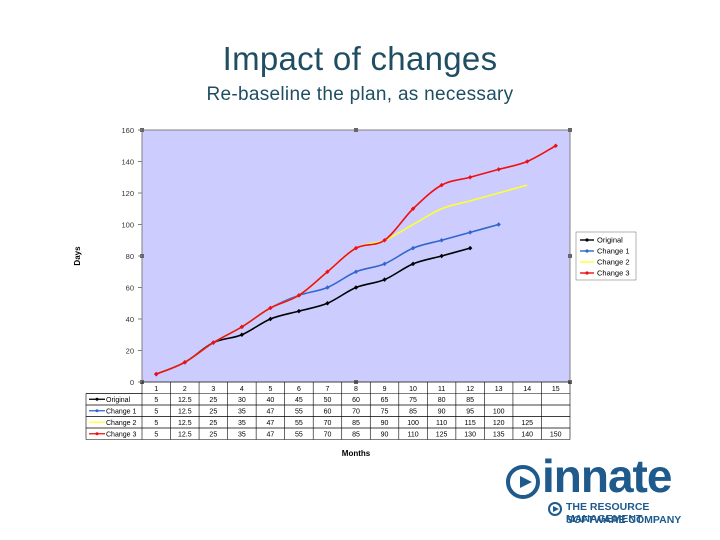  I want to click on table-cell: 140, so click(527, 435).